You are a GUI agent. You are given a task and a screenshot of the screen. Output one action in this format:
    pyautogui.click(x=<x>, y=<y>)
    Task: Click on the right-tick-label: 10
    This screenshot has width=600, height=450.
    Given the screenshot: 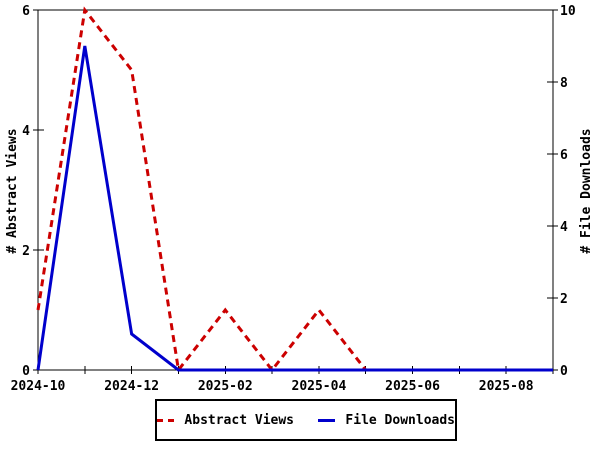 What is the action you would take?
    pyautogui.click(x=568, y=11)
    